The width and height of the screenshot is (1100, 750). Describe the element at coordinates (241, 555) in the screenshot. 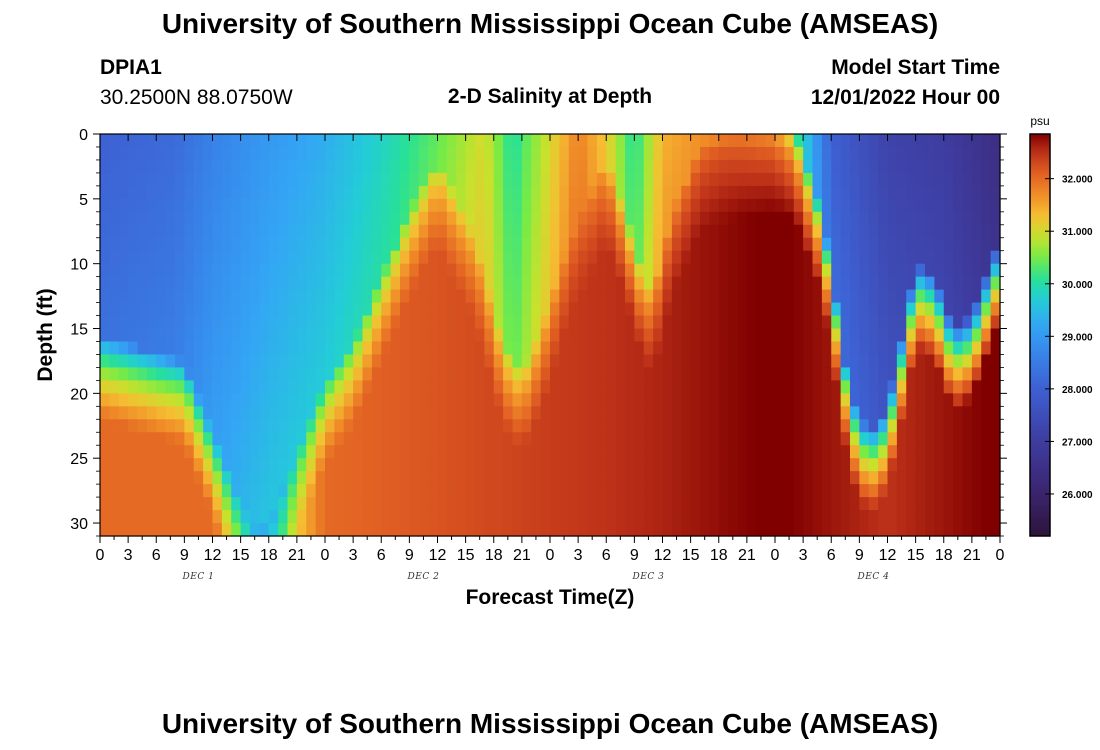

I see `x-tick-label: 15` at that location.